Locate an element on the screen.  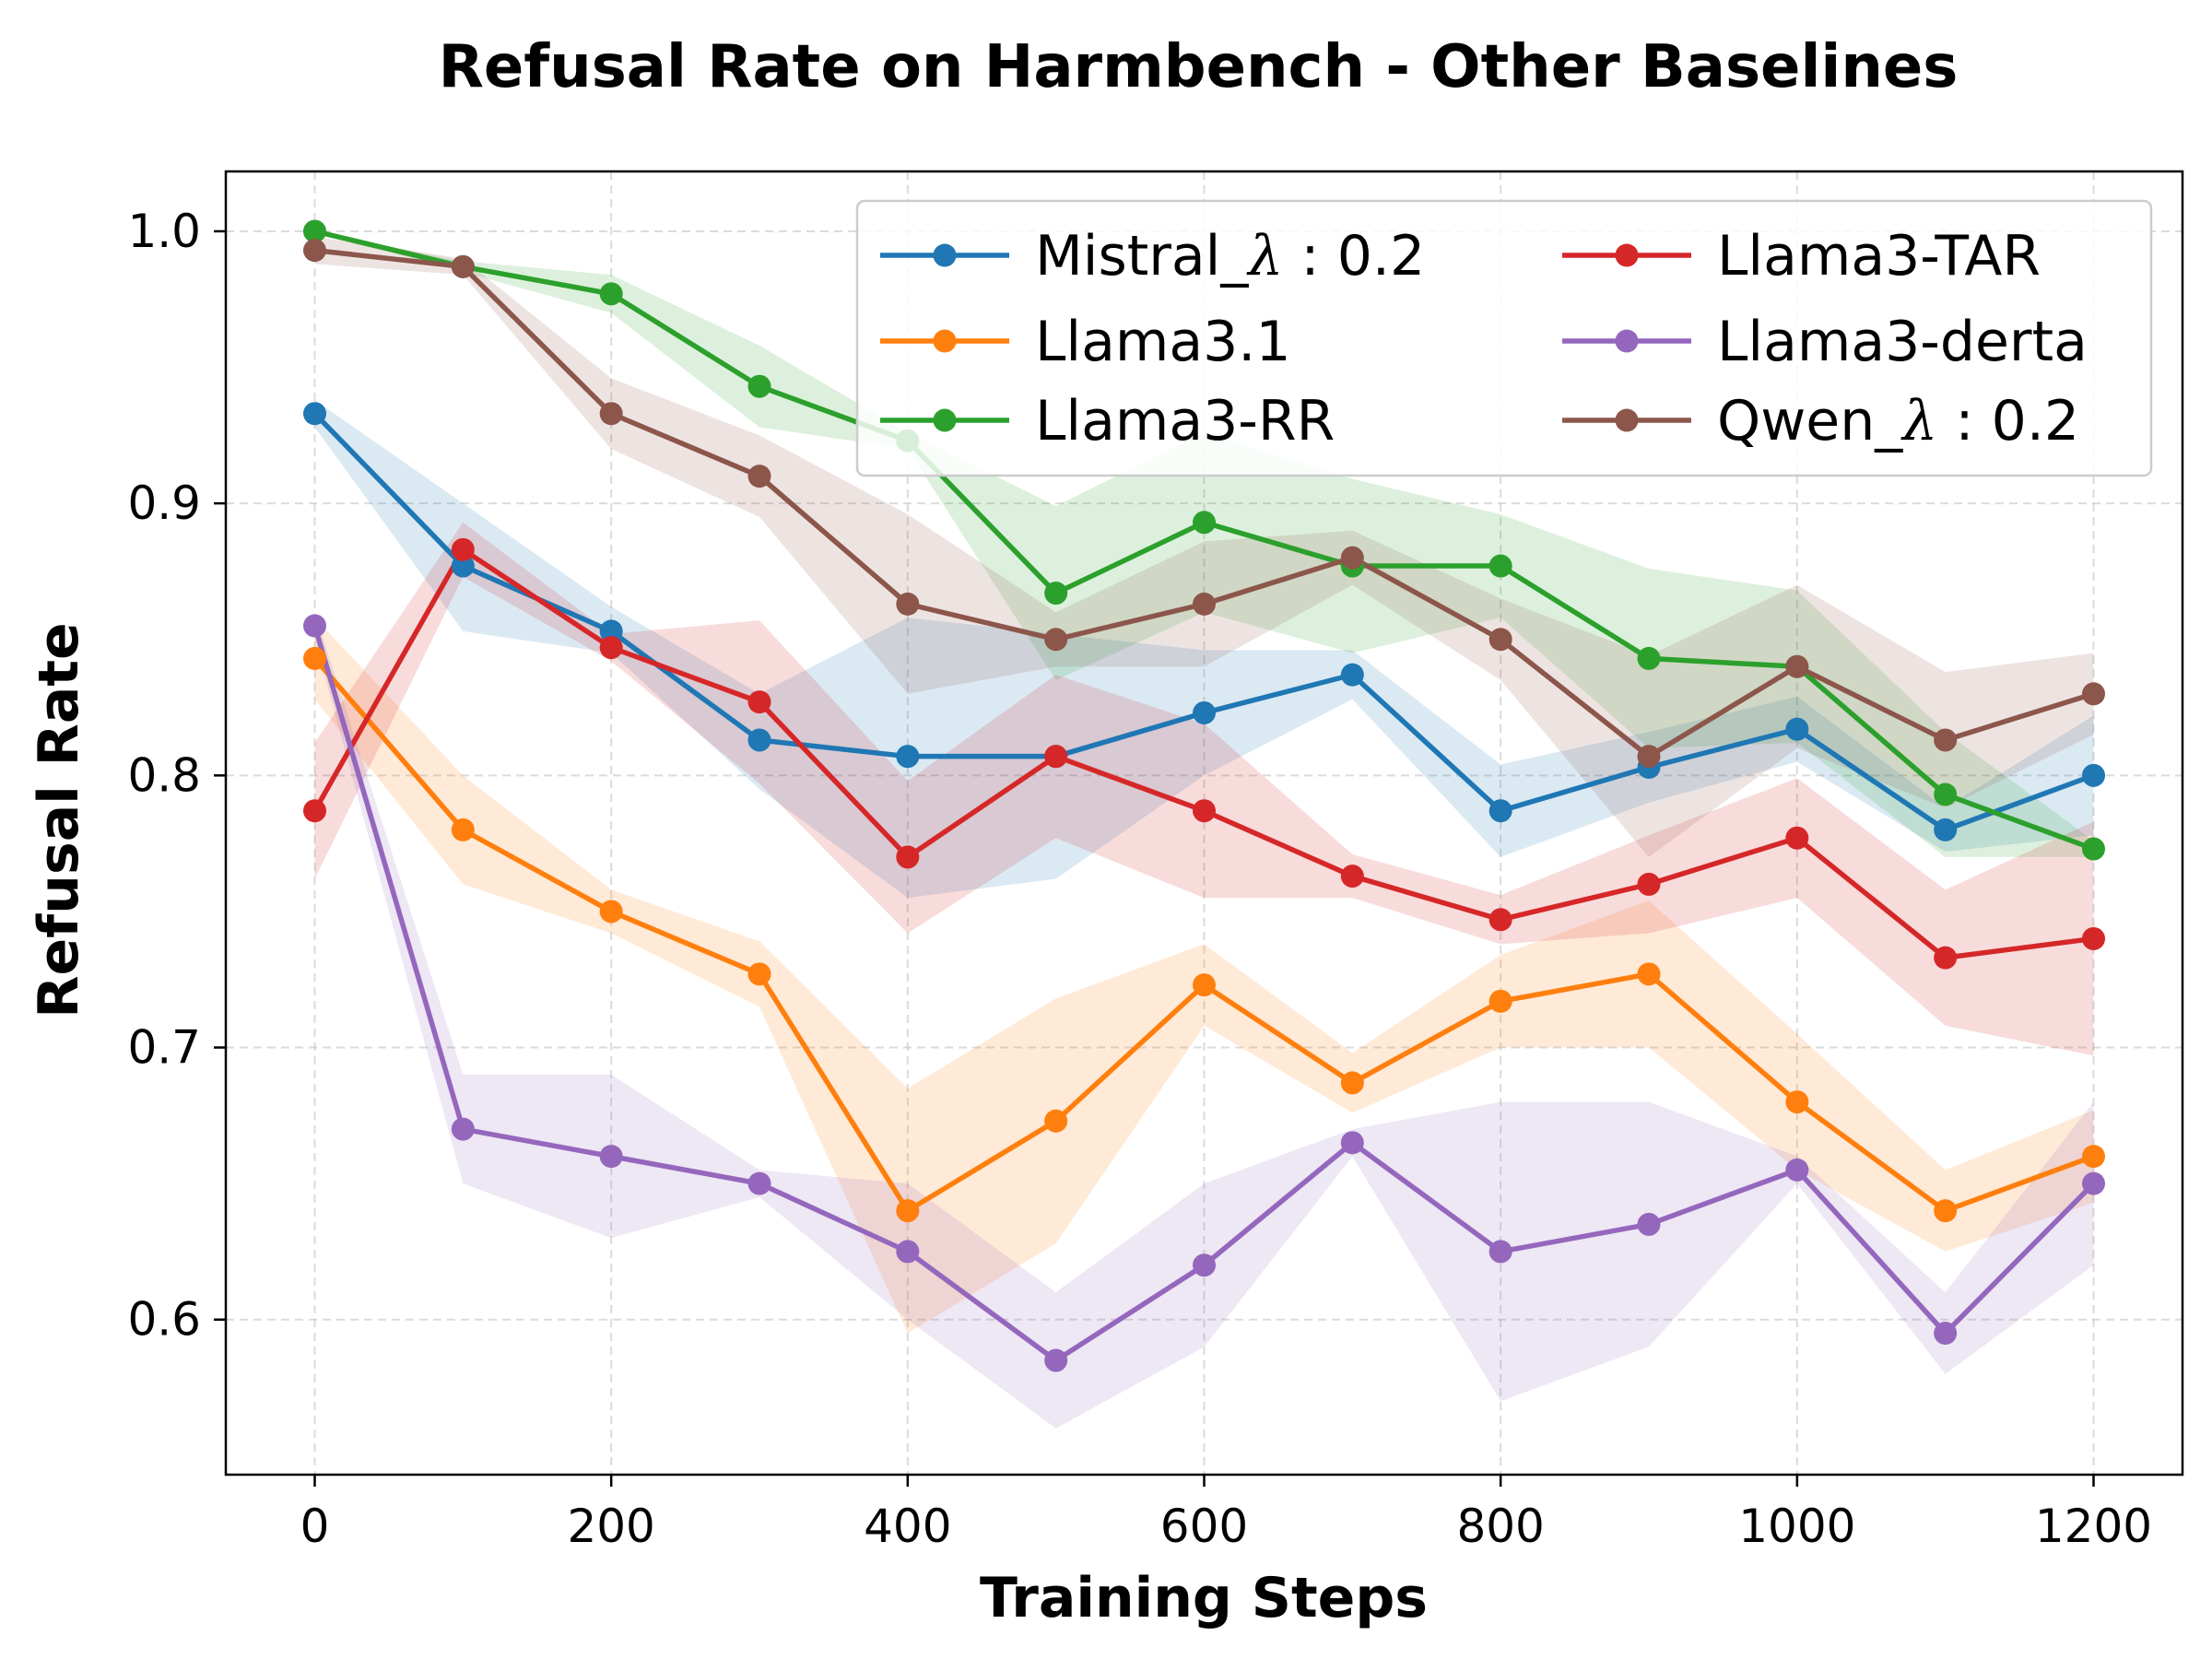
x-tick-label: 400 is located at coordinates (907, 1526).